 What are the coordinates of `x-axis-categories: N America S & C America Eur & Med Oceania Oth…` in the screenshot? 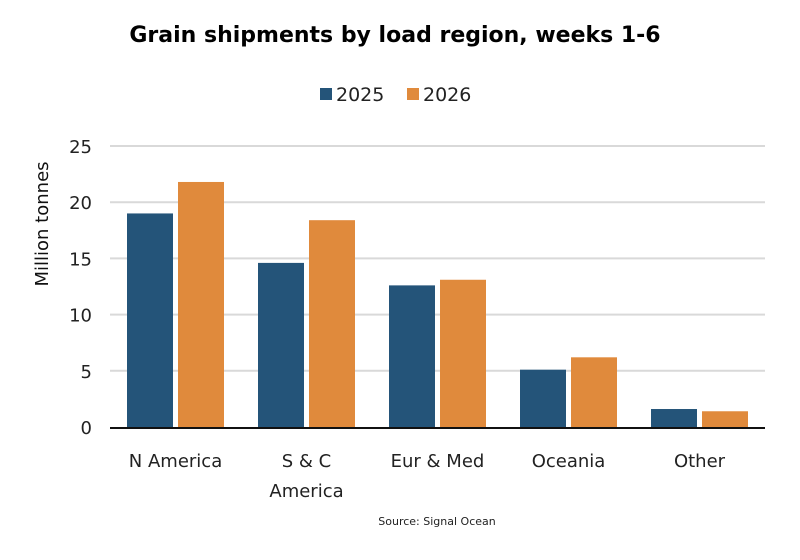 It's located at (427, 476).